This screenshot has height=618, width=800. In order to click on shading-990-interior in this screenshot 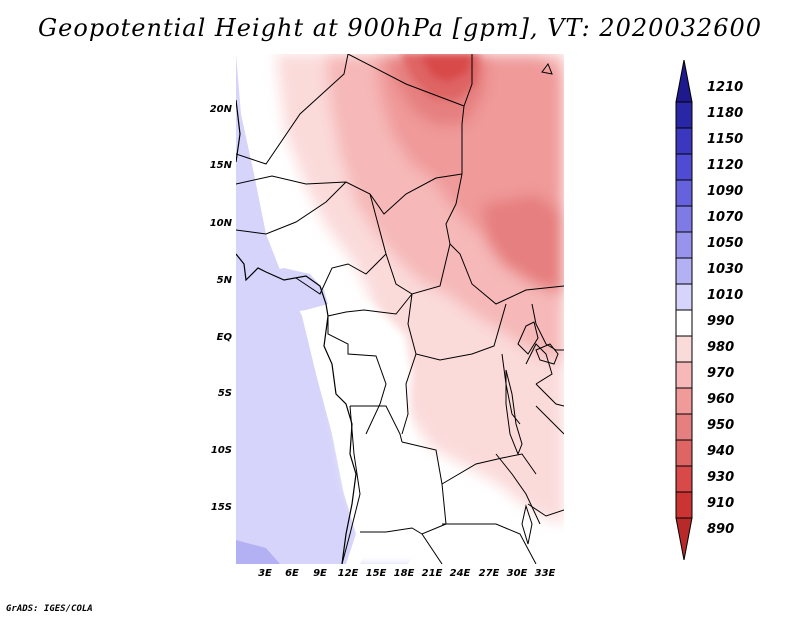, I will do `click(384, 432)`.